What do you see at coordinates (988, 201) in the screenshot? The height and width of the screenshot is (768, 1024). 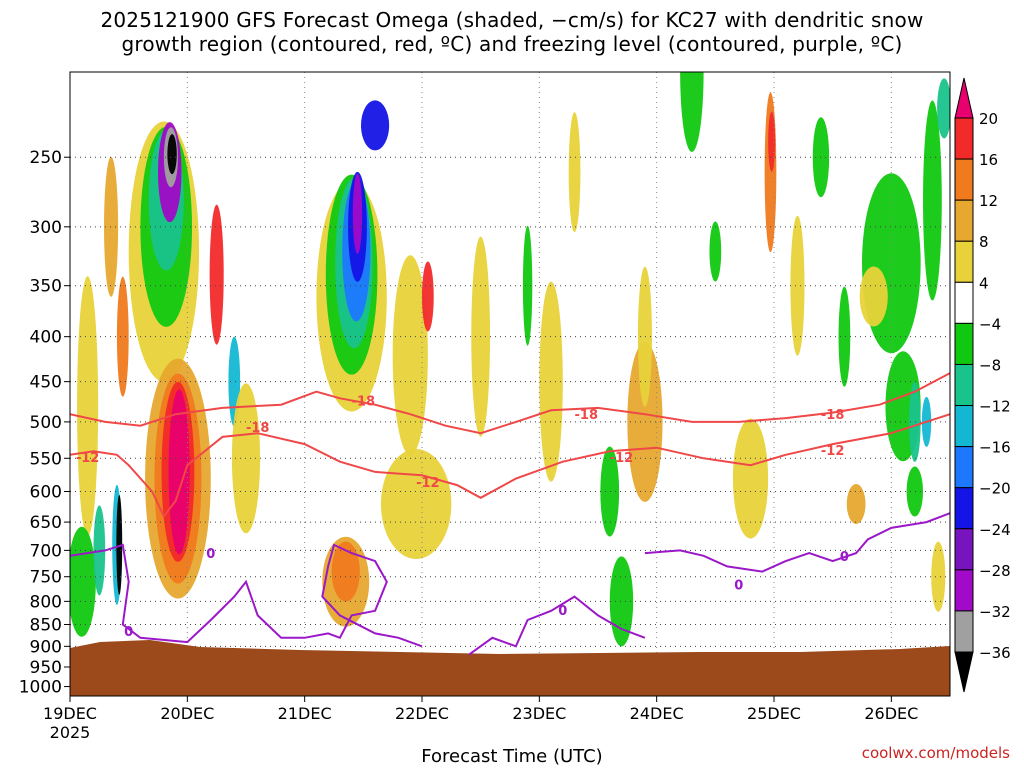 I see `colorbar-label: 12` at bounding box center [988, 201].